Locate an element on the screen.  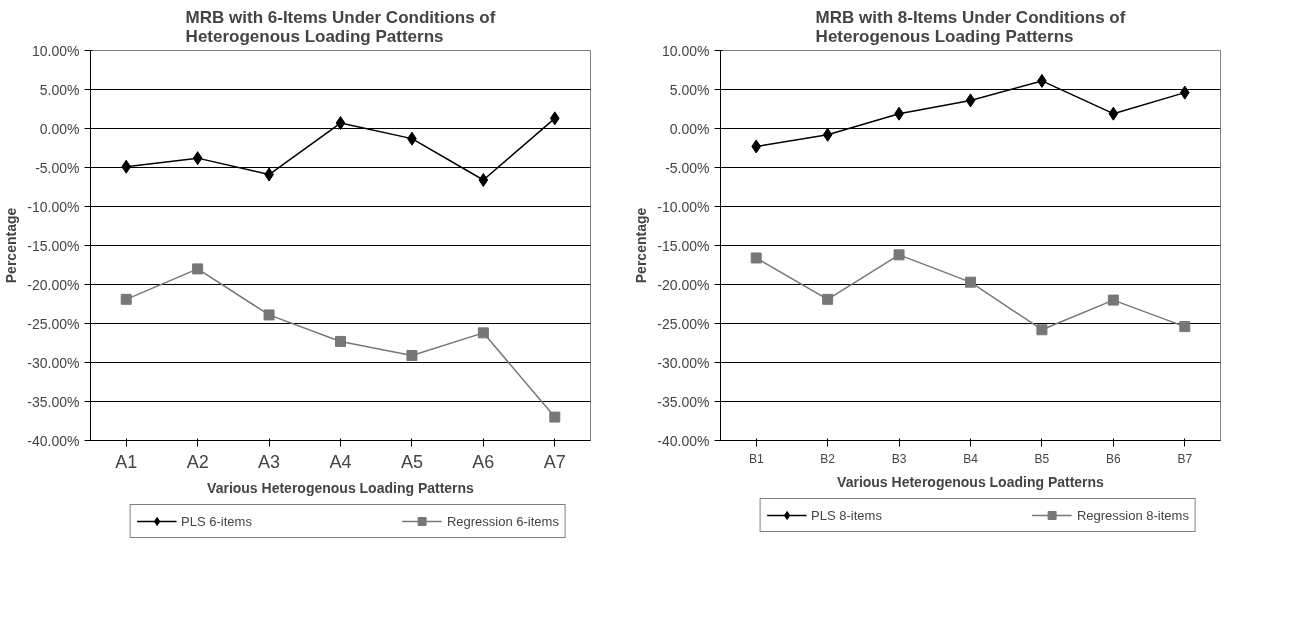
x-tick-label: A1 is located at coordinates (126, 461).